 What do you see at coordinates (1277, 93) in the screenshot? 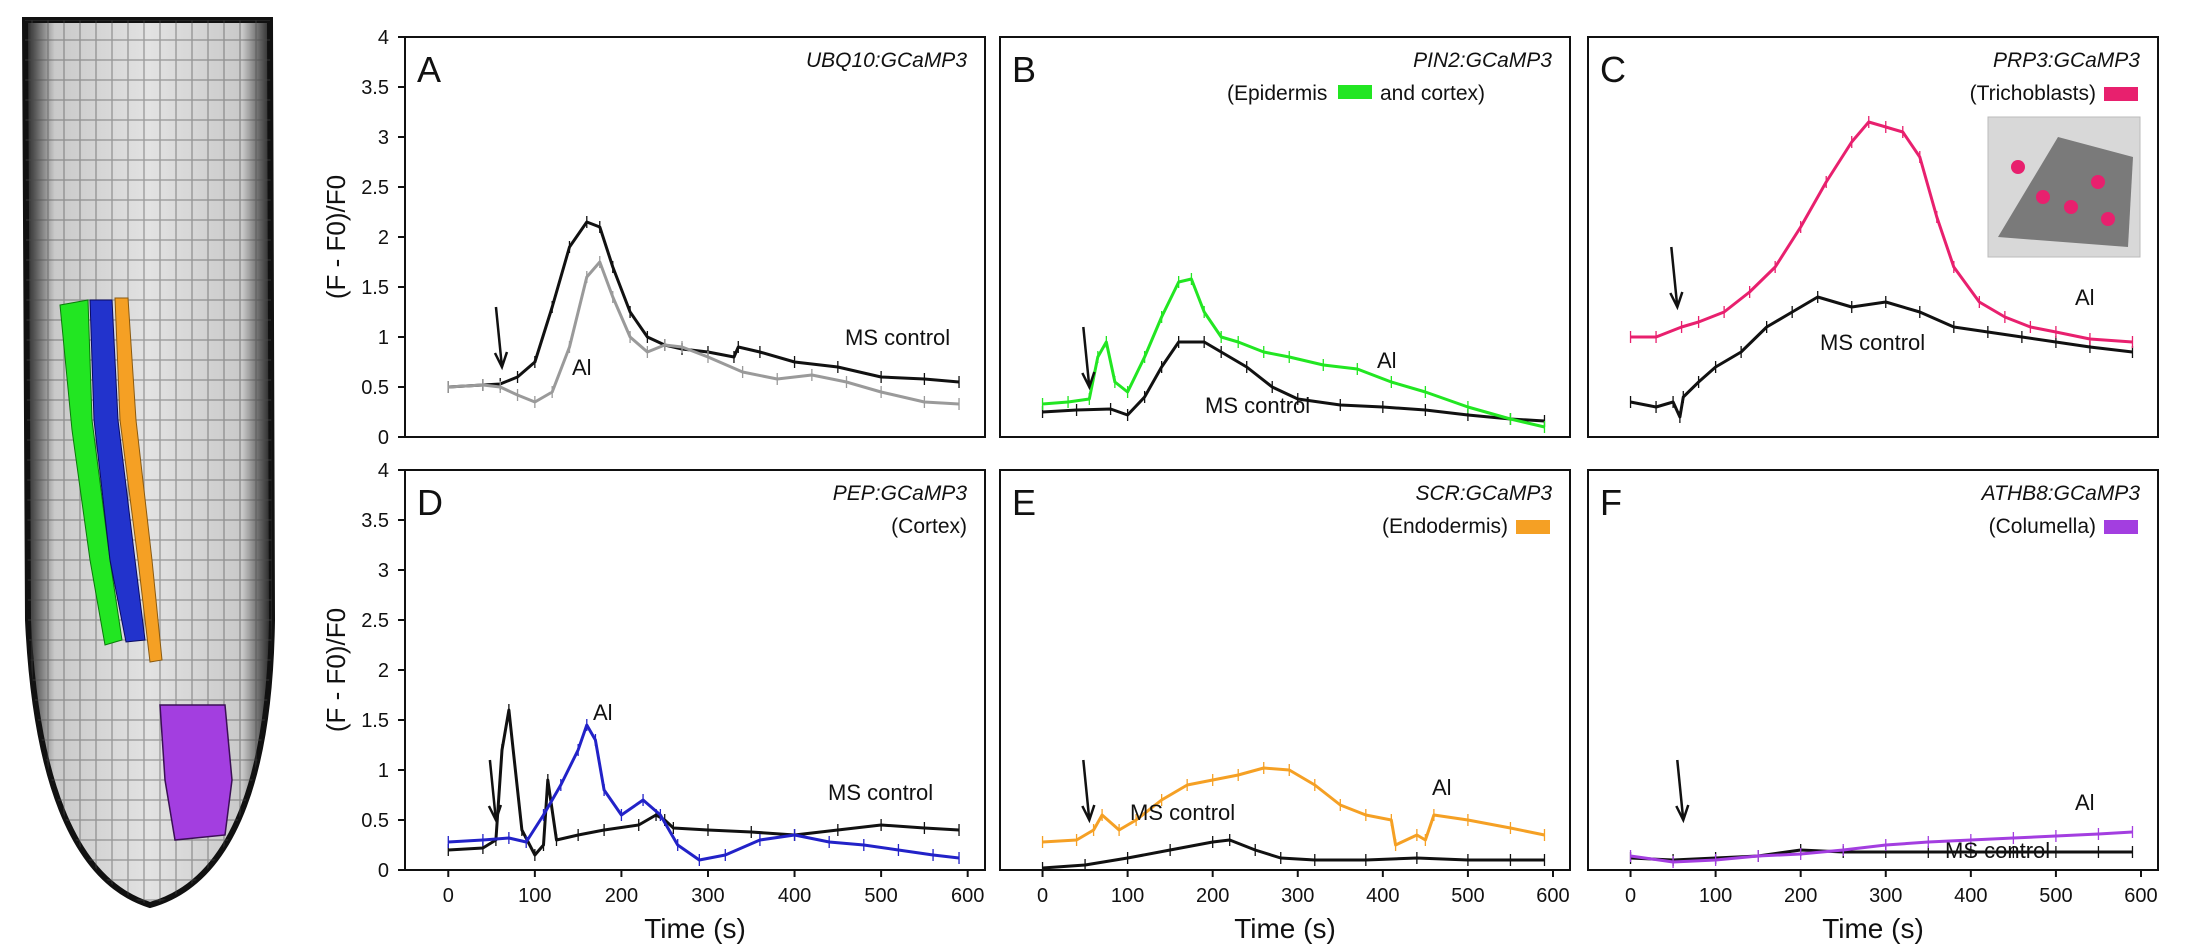
I see `chart-subtitle: (Epidermis` at bounding box center [1277, 93].